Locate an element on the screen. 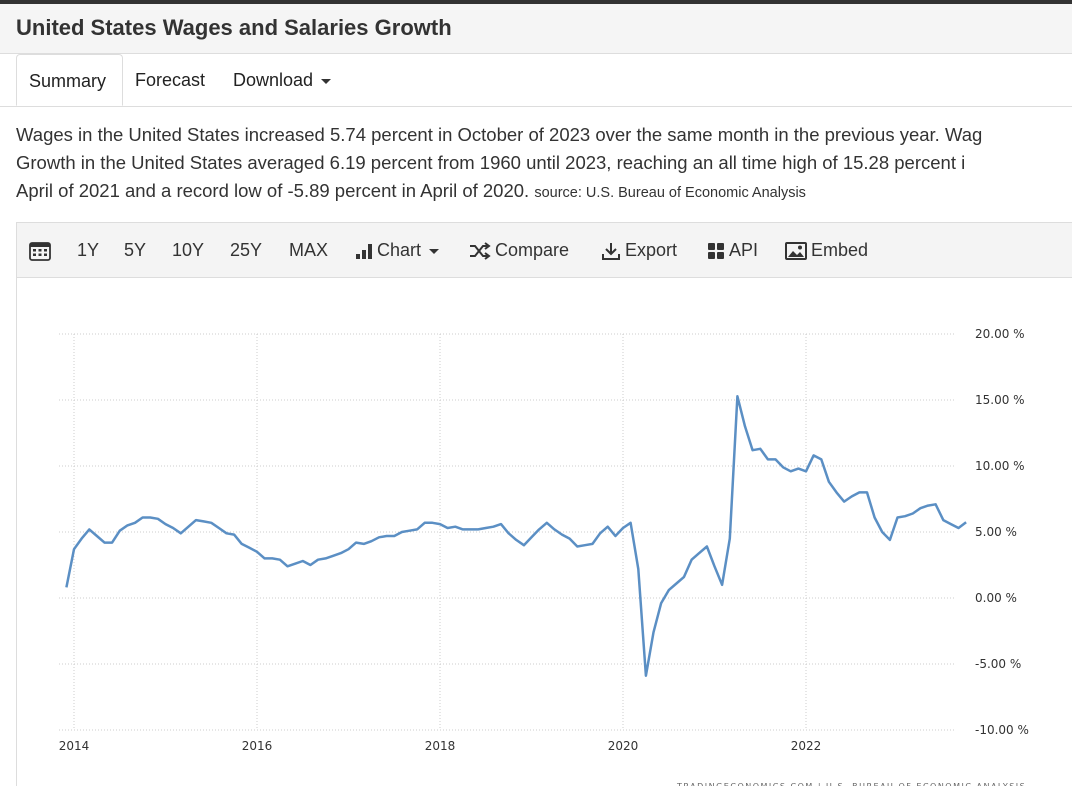 The width and height of the screenshot is (1072, 786). export-button: Export is located at coordinates (639, 250).